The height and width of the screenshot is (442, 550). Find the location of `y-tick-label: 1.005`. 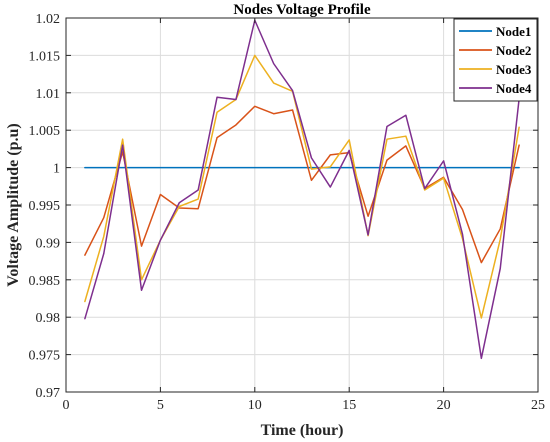

y-tick-label: 1.005 is located at coordinates (45, 131).